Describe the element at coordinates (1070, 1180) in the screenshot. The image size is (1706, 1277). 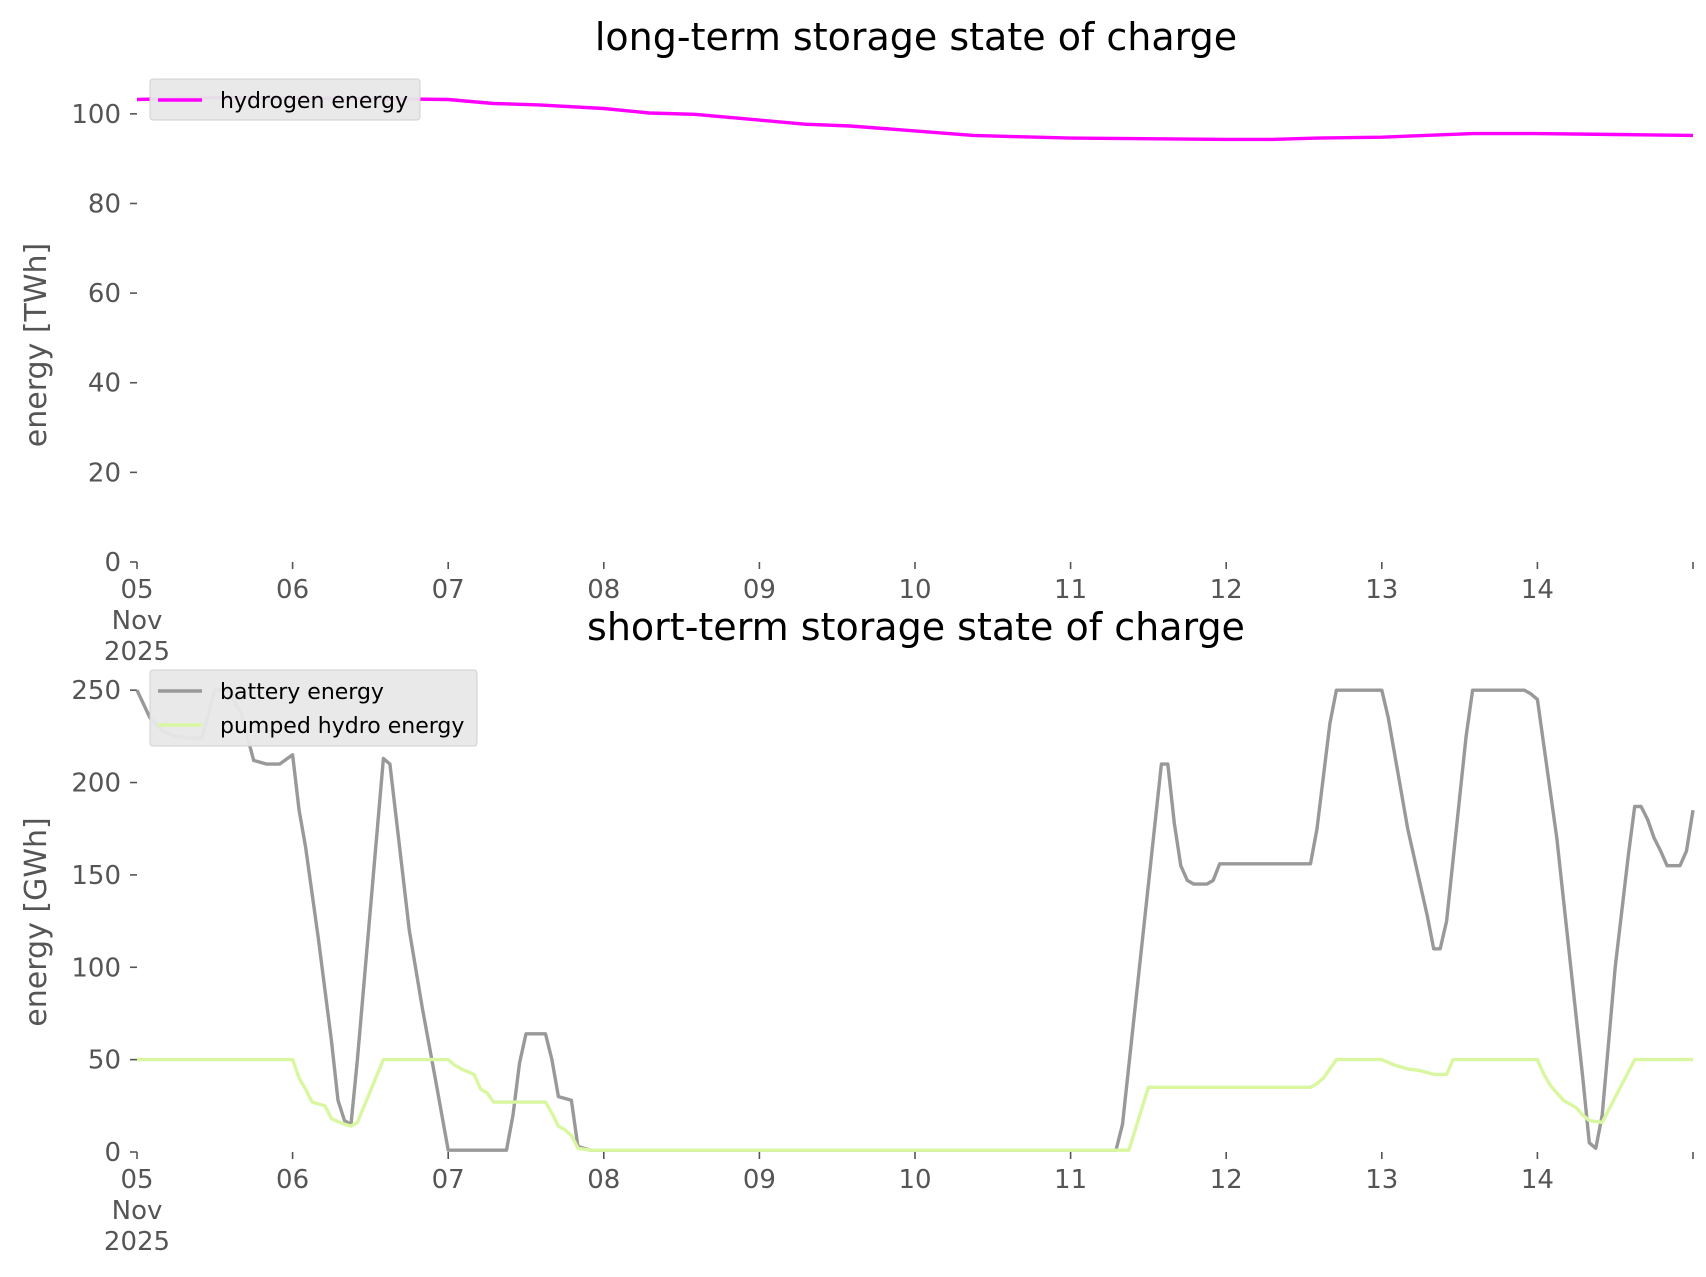
I see `short-term-x-tick-label: 11` at that location.